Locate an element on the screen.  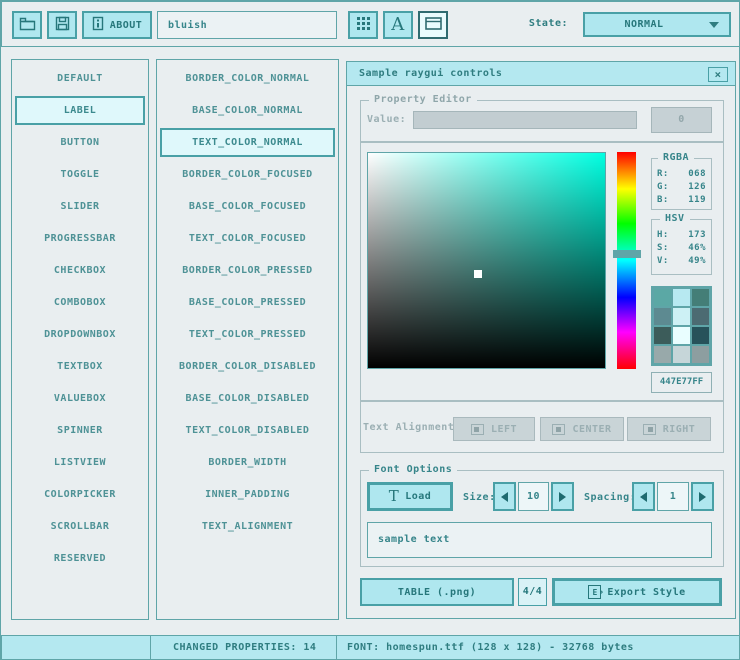
list-item-reserved: RESERVED is located at coordinates (80, 558).